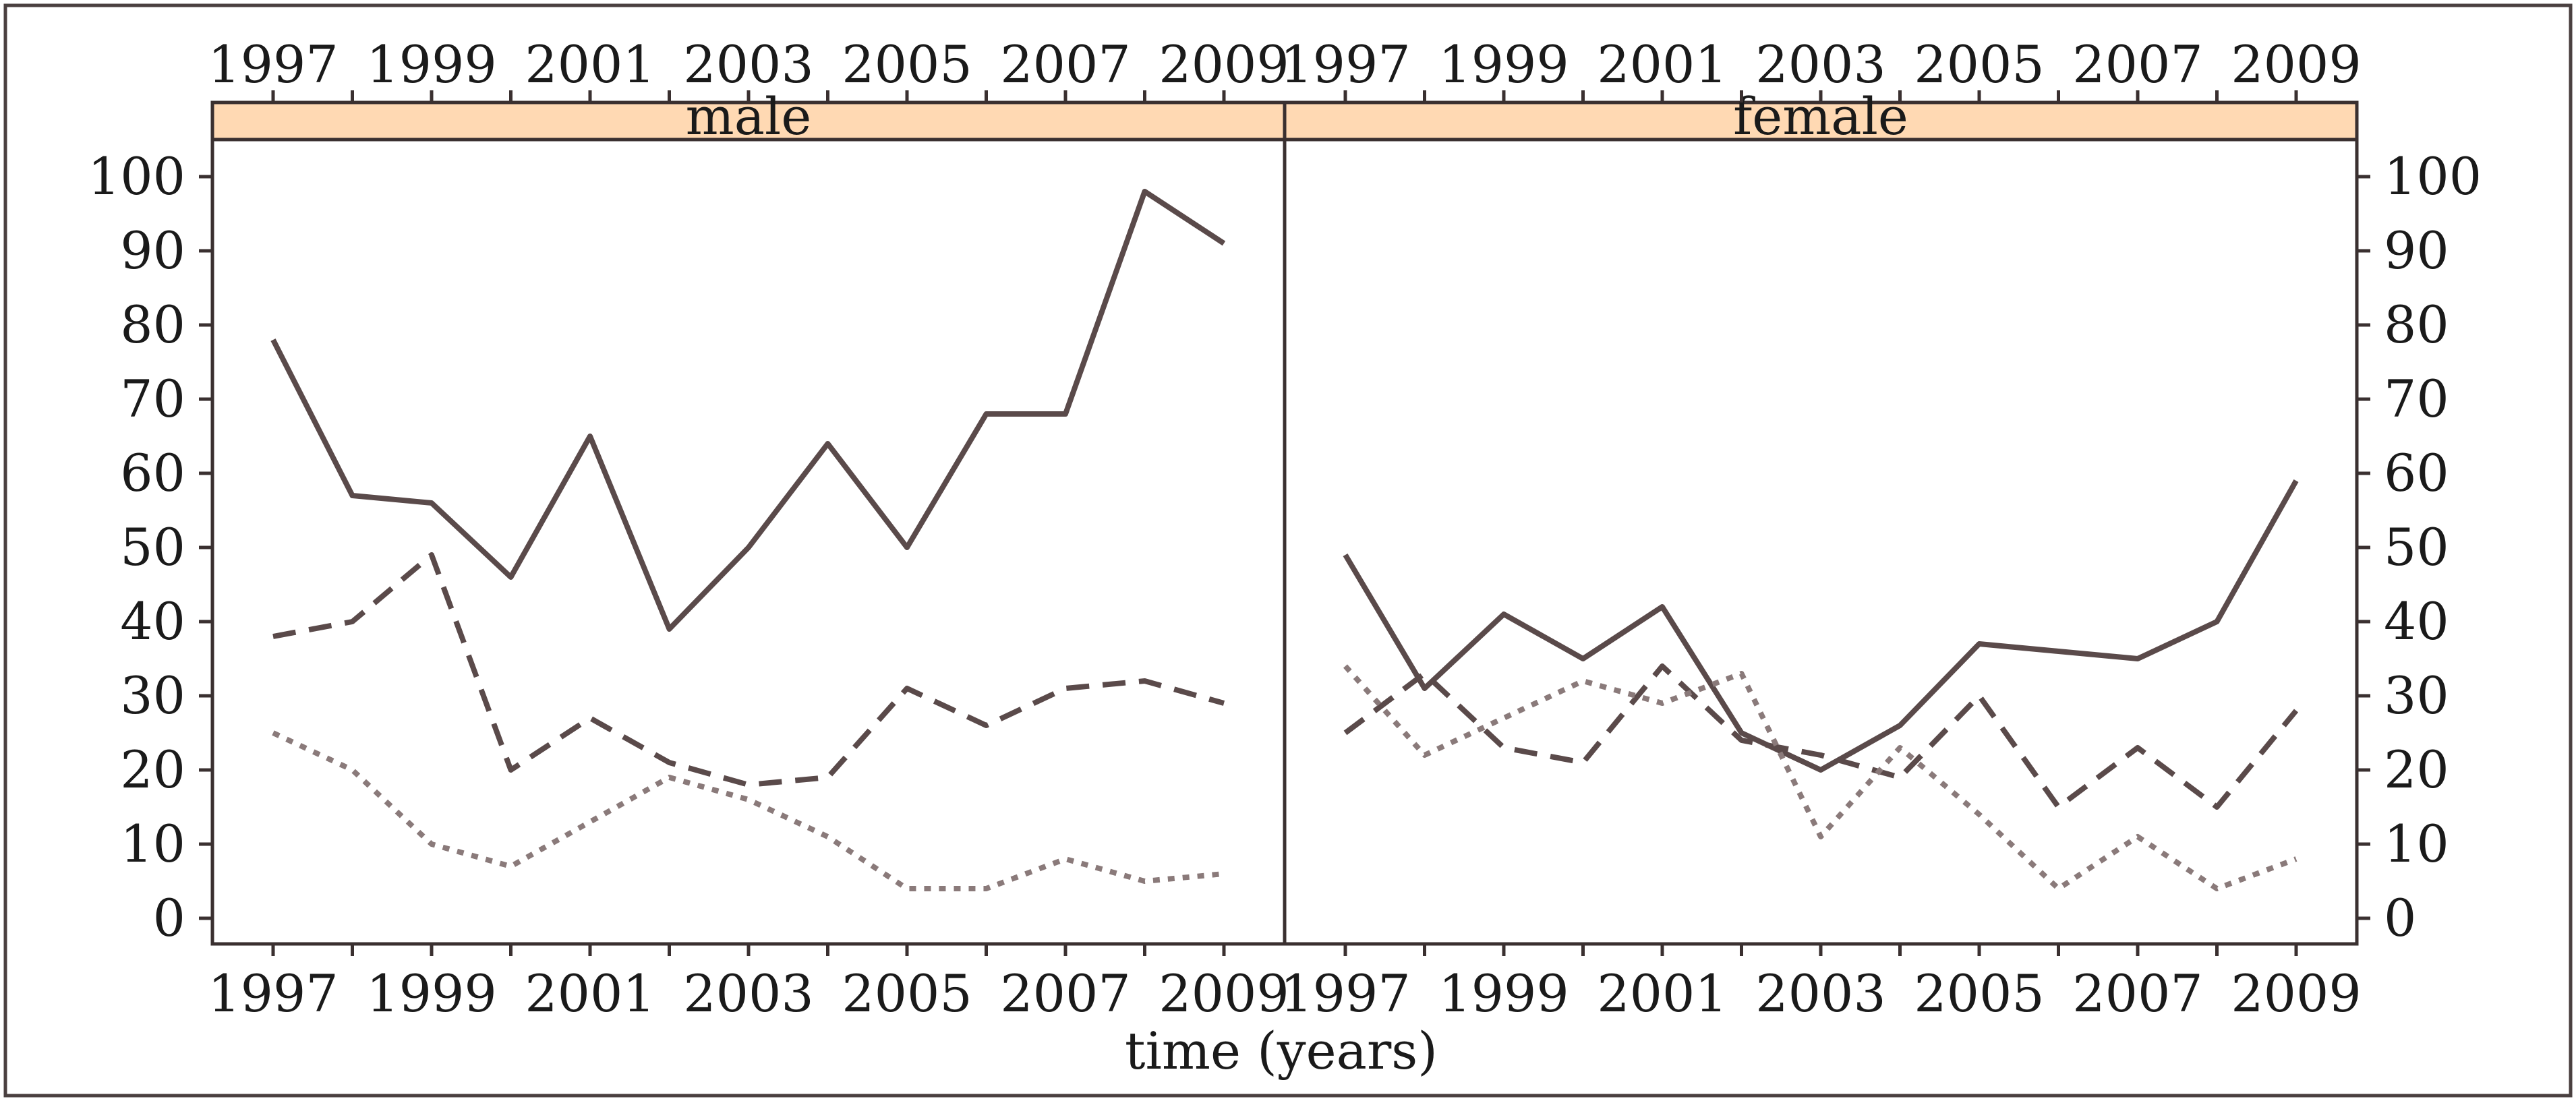 Image resolution: width=2576 pixels, height=1101 pixels. I want to click on series-solid-female, so click(1821, 626).